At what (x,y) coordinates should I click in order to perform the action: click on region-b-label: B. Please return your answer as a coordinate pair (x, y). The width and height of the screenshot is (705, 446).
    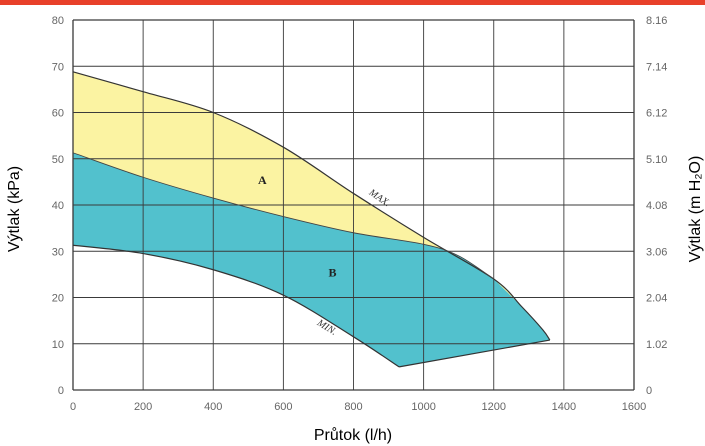
    Looking at the image, I should click on (332, 273).